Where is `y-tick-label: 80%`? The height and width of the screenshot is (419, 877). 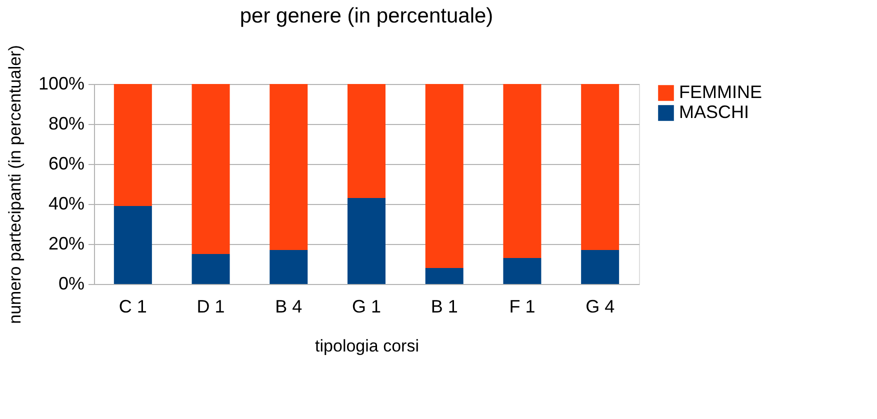
y-tick-label: 80% is located at coordinates (66, 124).